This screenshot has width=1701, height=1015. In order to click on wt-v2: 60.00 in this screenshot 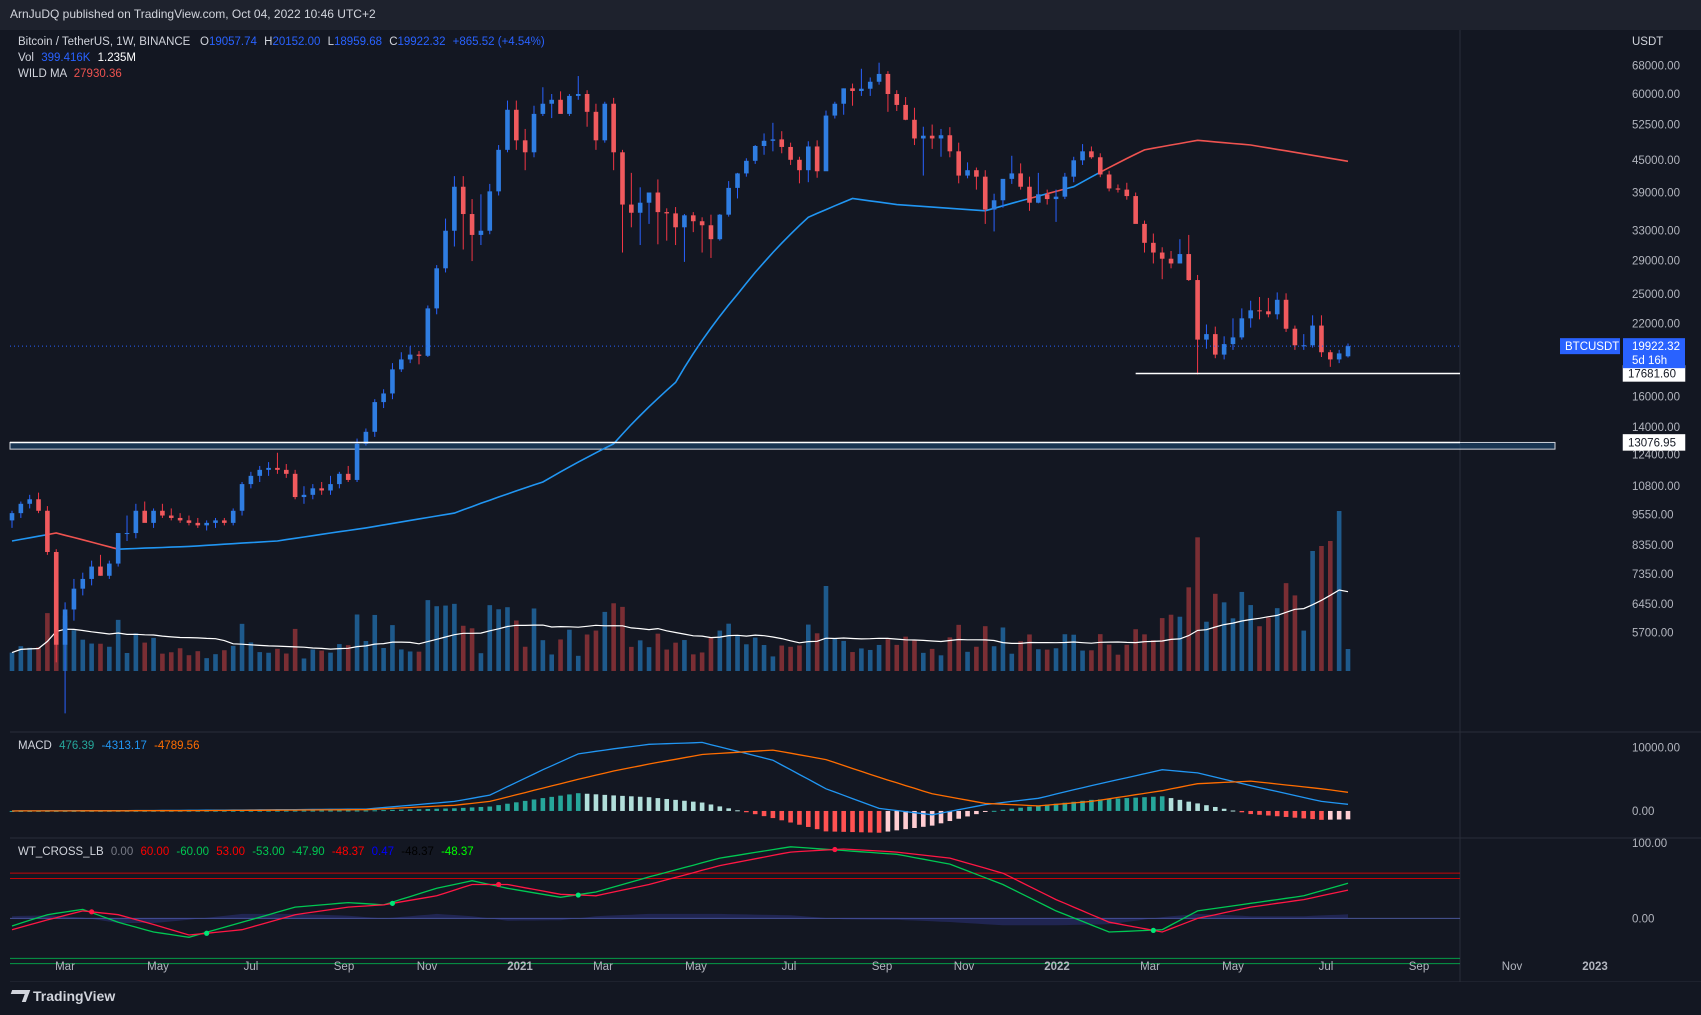, I will do `click(154, 852)`.